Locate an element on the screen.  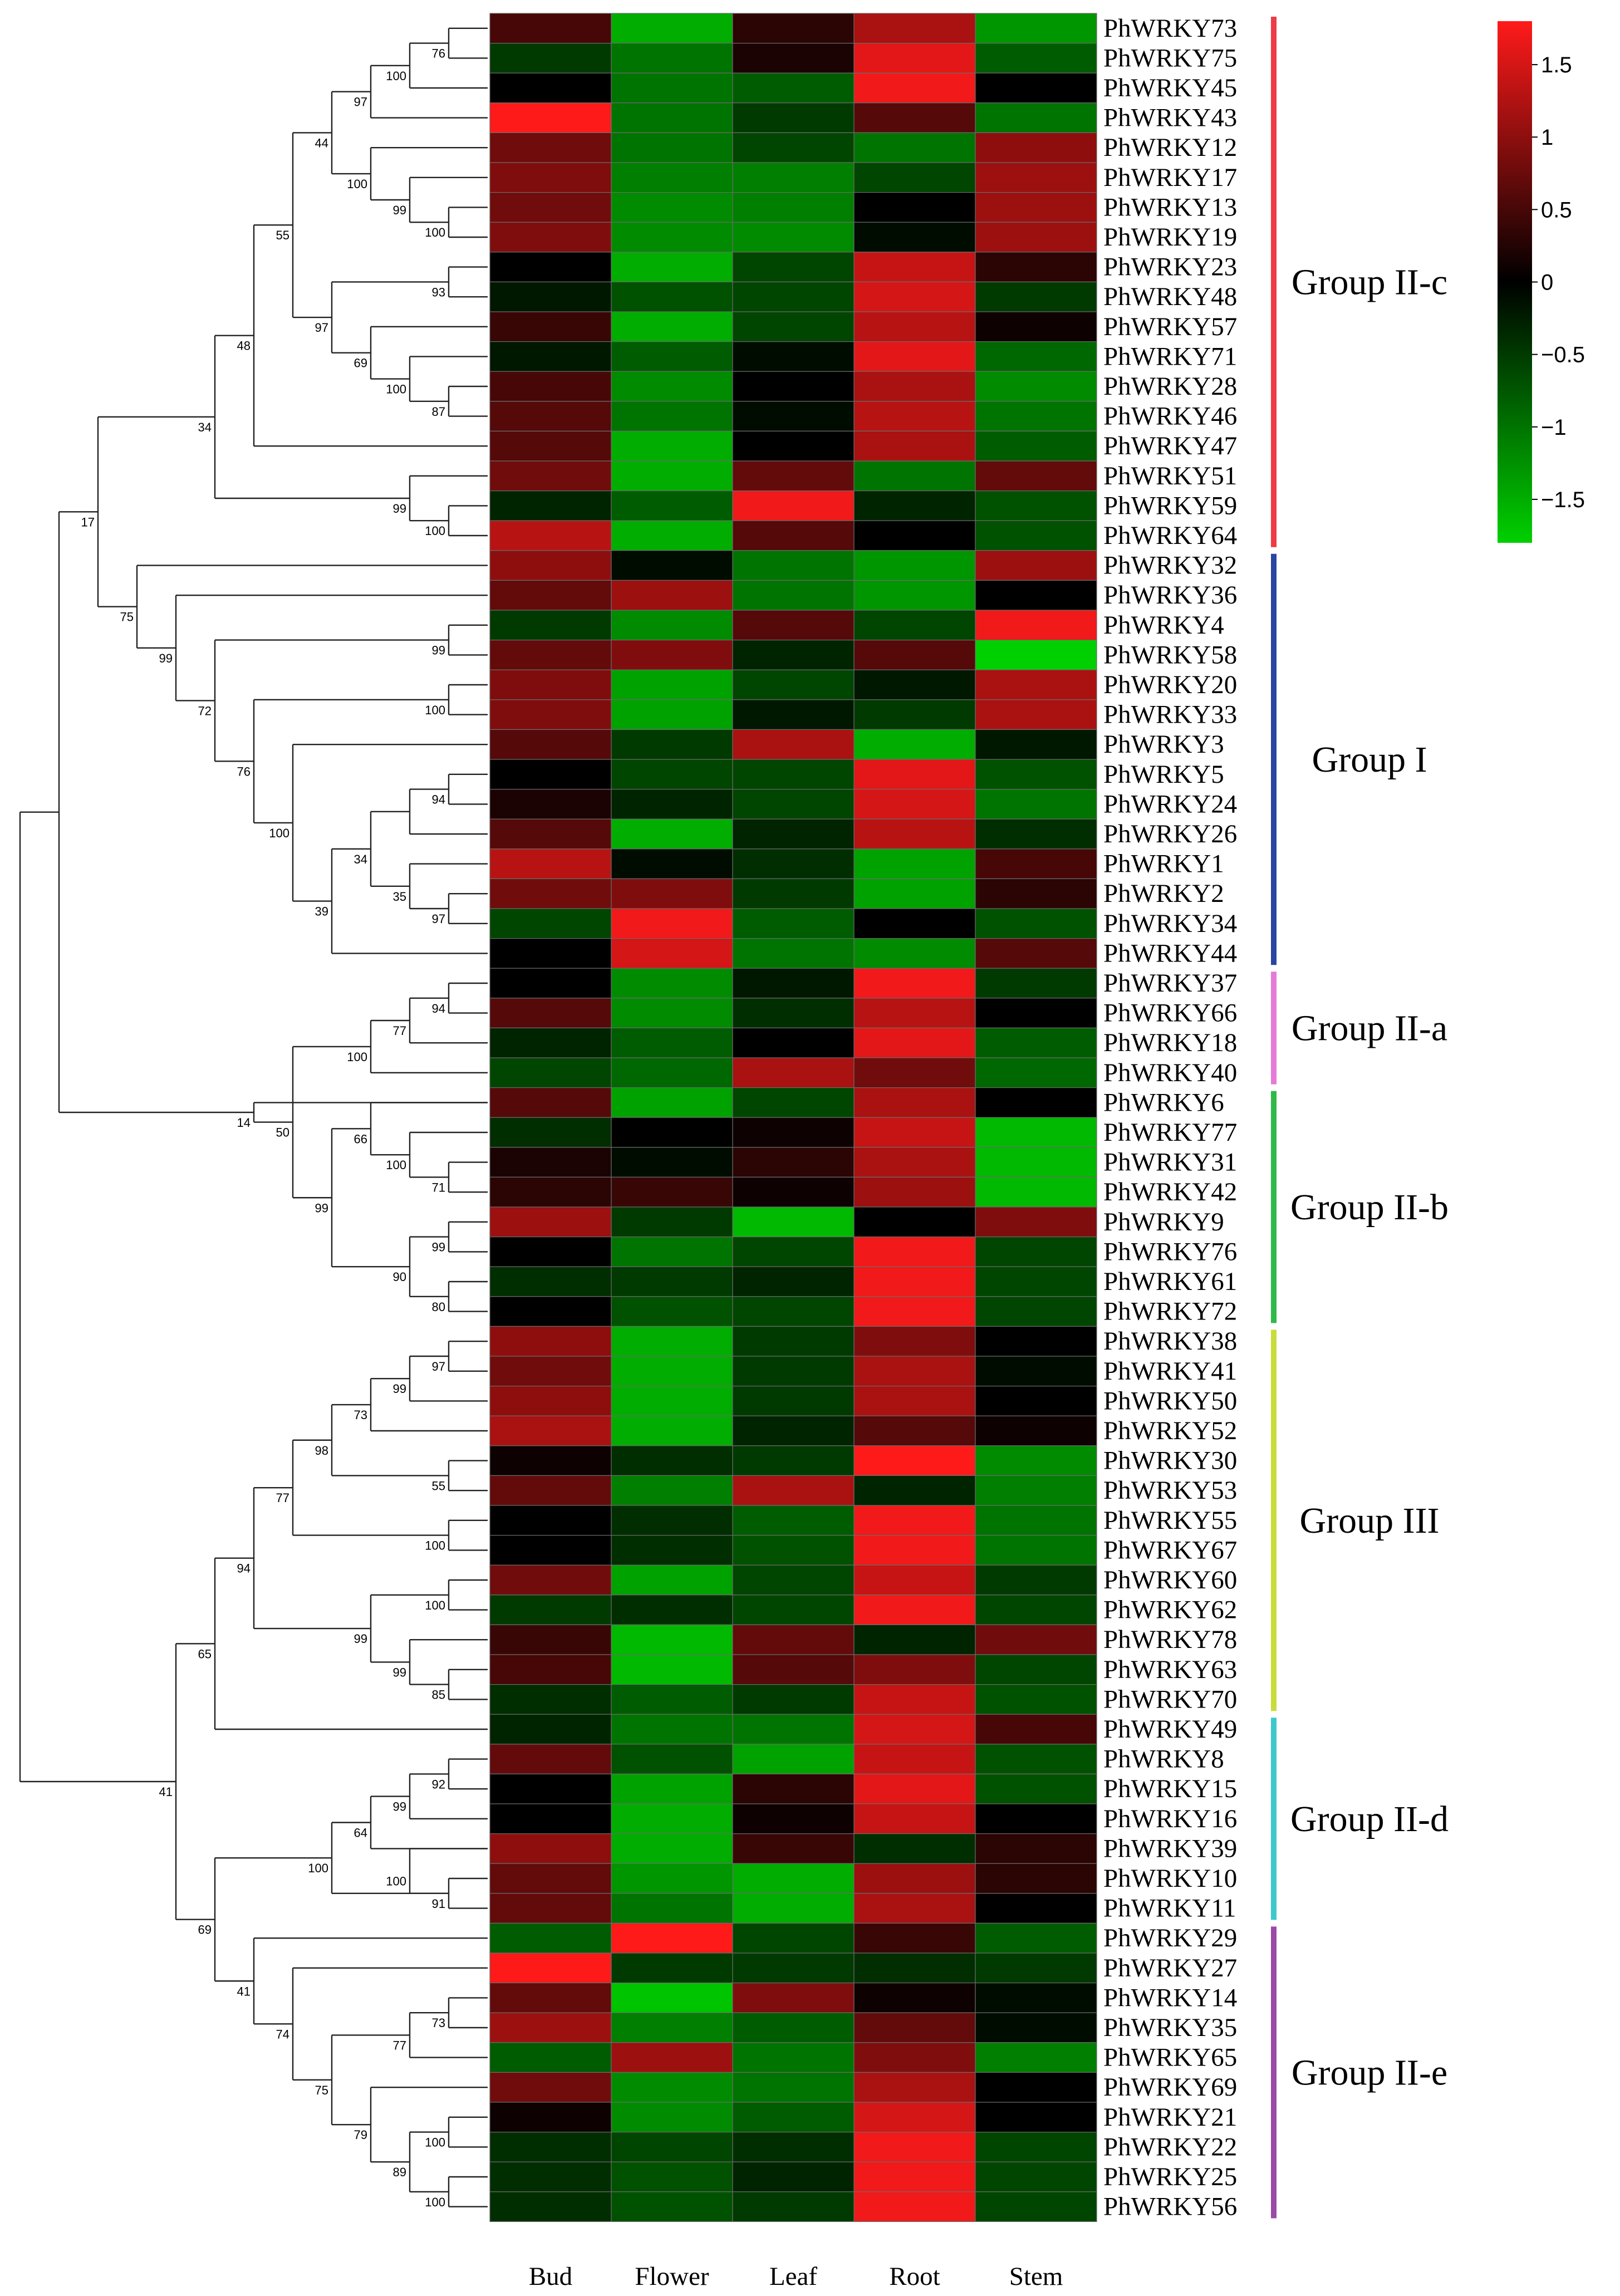
colorbar-gradient is located at coordinates (1515, 282).